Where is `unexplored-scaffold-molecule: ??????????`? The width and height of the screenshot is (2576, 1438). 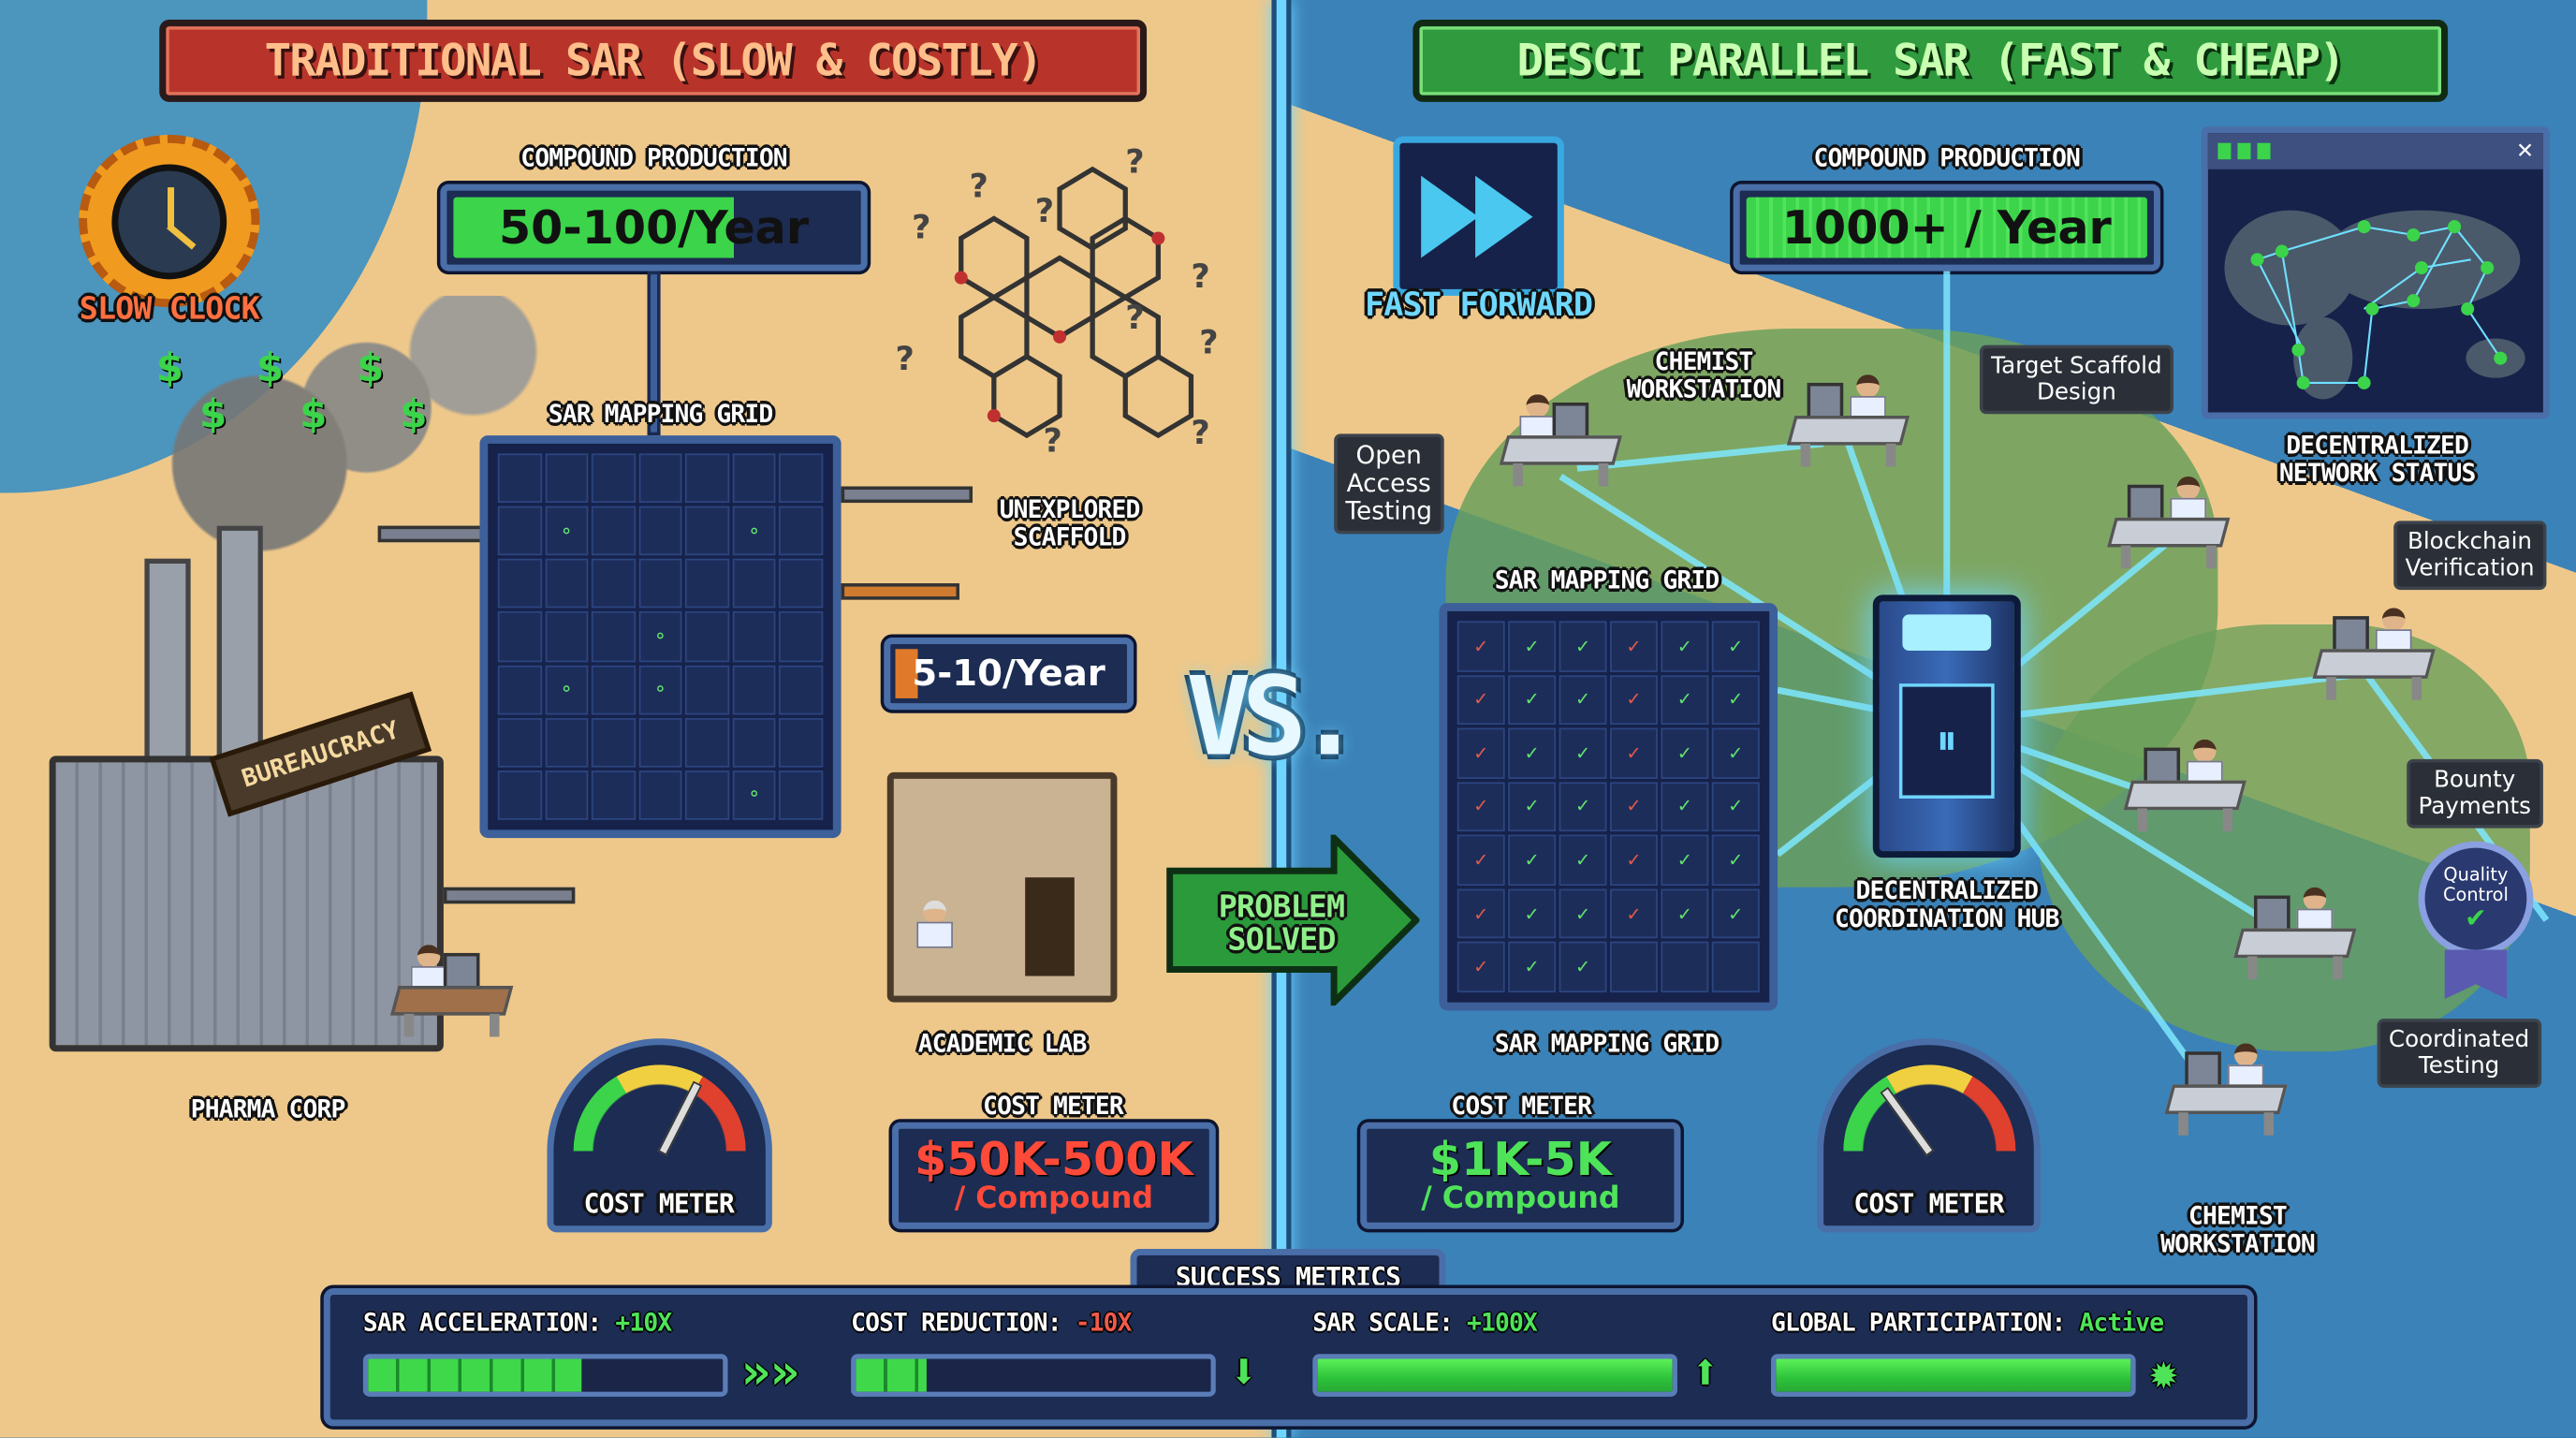 unexplored-scaffold-molecule: ?????????? is located at coordinates (1057, 301).